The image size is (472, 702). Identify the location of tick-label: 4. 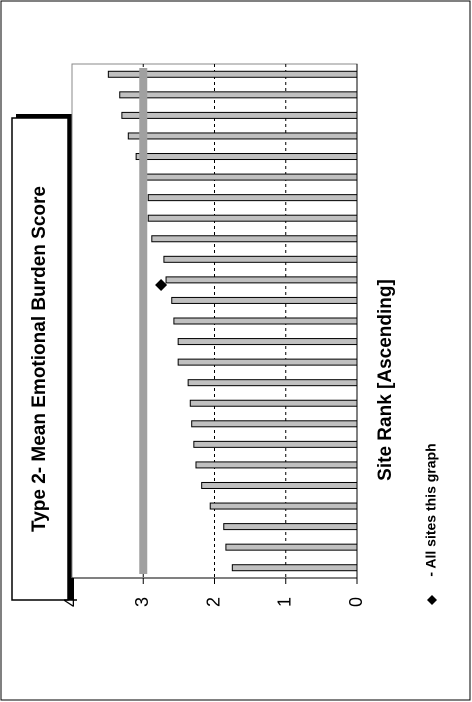
(71, 602).